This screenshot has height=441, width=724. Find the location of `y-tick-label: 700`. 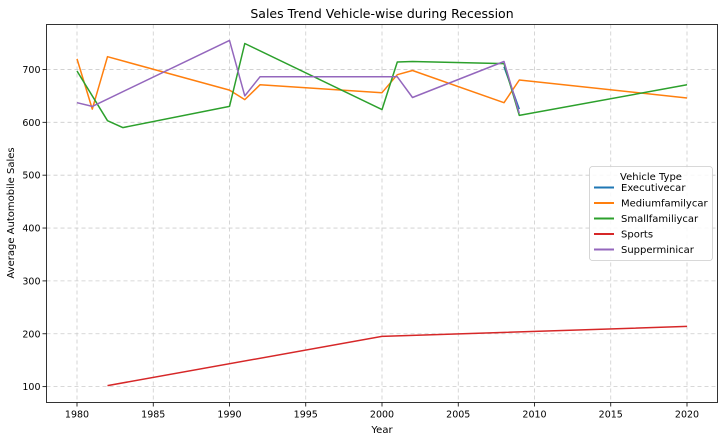

y-tick-label: 700 is located at coordinates (31, 70).